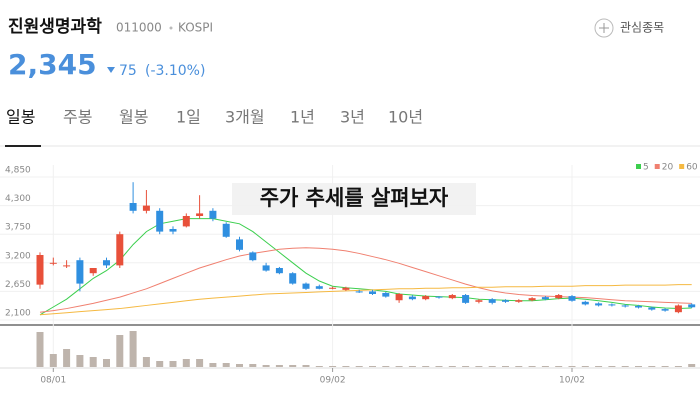  I want to click on watch-button: 관심종목, so click(642, 28).